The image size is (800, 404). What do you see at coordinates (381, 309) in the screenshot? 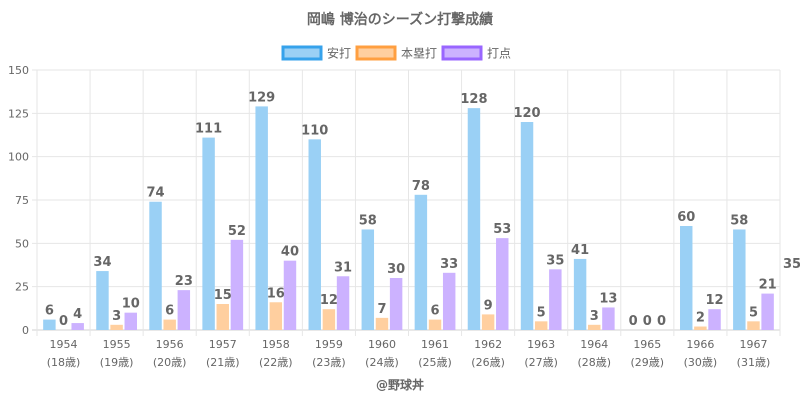
I see `data-label: 7` at bounding box center [381, 309].